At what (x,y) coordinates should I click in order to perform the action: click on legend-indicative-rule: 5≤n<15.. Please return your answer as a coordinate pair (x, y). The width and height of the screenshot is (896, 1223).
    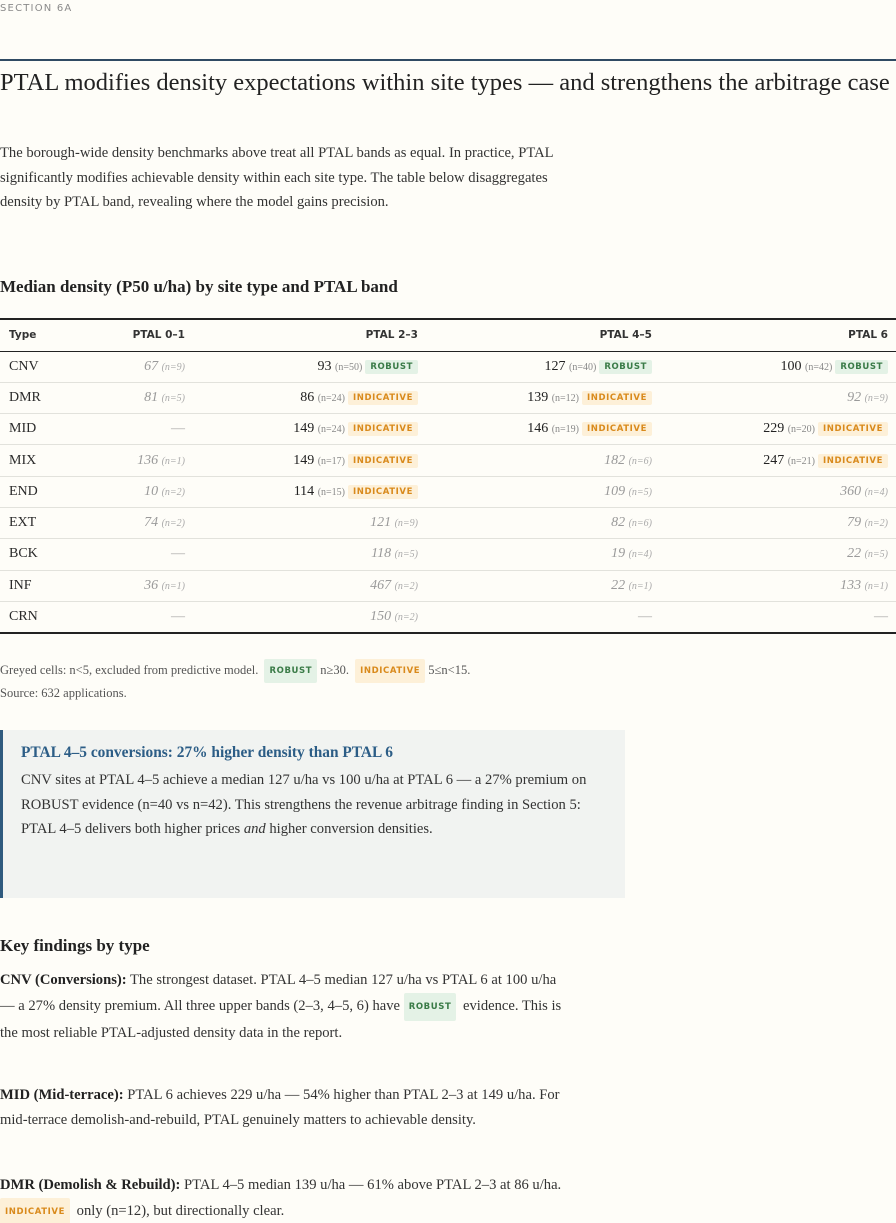
    Looking at the image, I should click on (449, 670).